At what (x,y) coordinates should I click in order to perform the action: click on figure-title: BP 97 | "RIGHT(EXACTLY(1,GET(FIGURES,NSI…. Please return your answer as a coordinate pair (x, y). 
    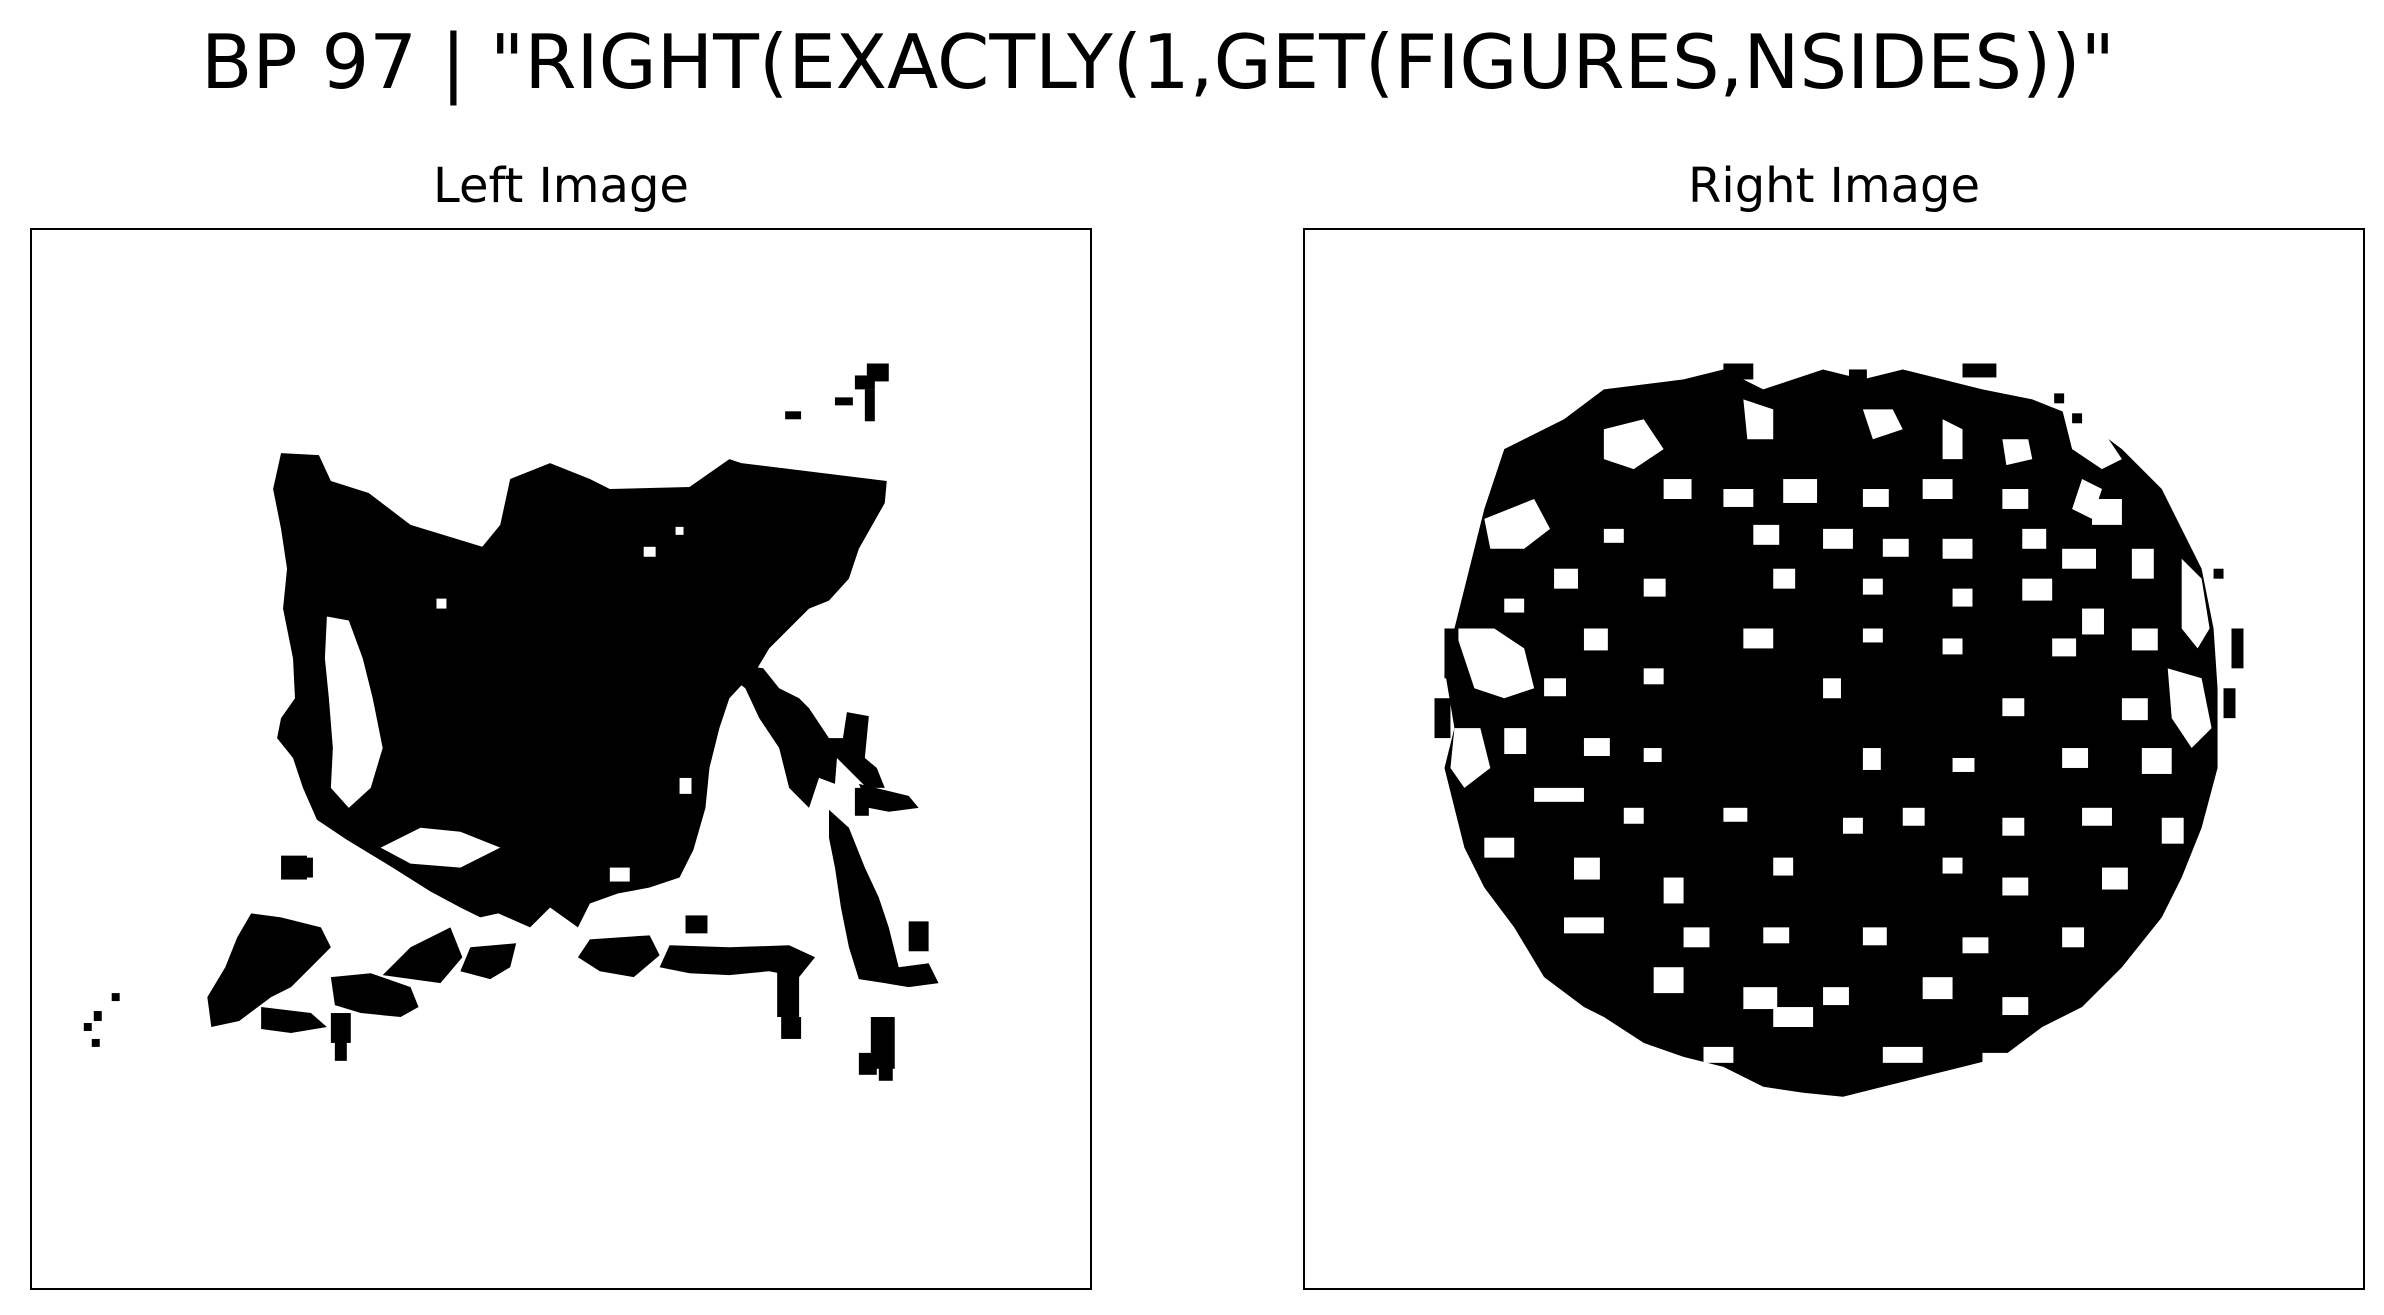
    Looking at the image, I should click on (1157, 62).